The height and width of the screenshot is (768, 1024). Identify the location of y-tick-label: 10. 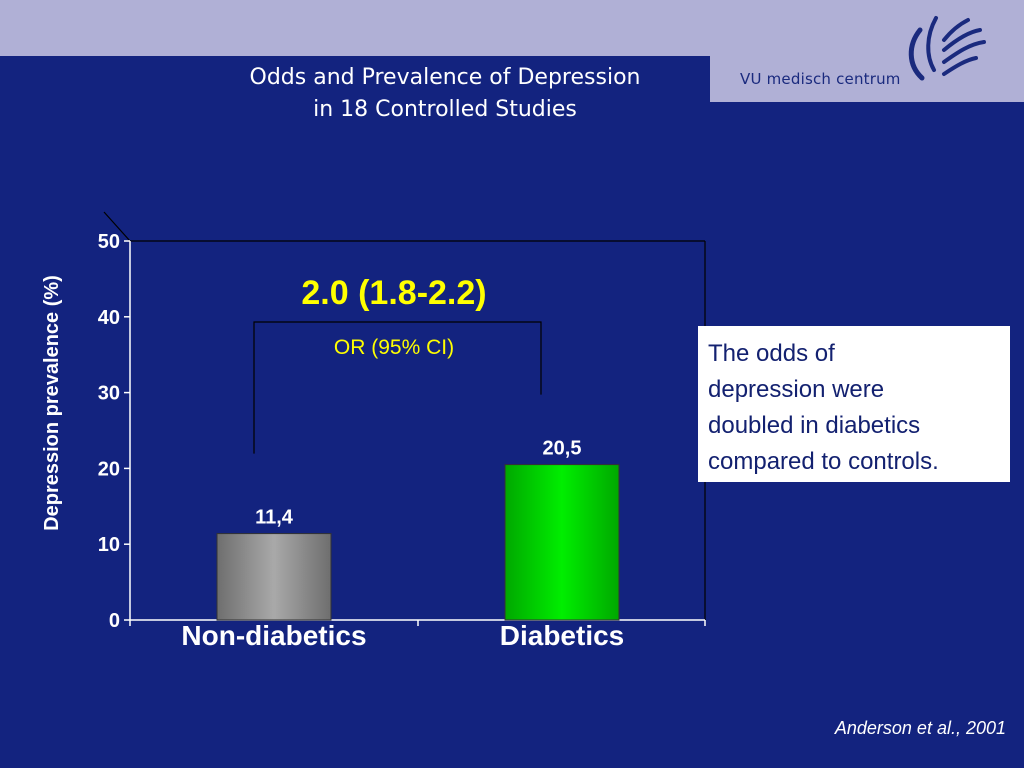
(109, 545).